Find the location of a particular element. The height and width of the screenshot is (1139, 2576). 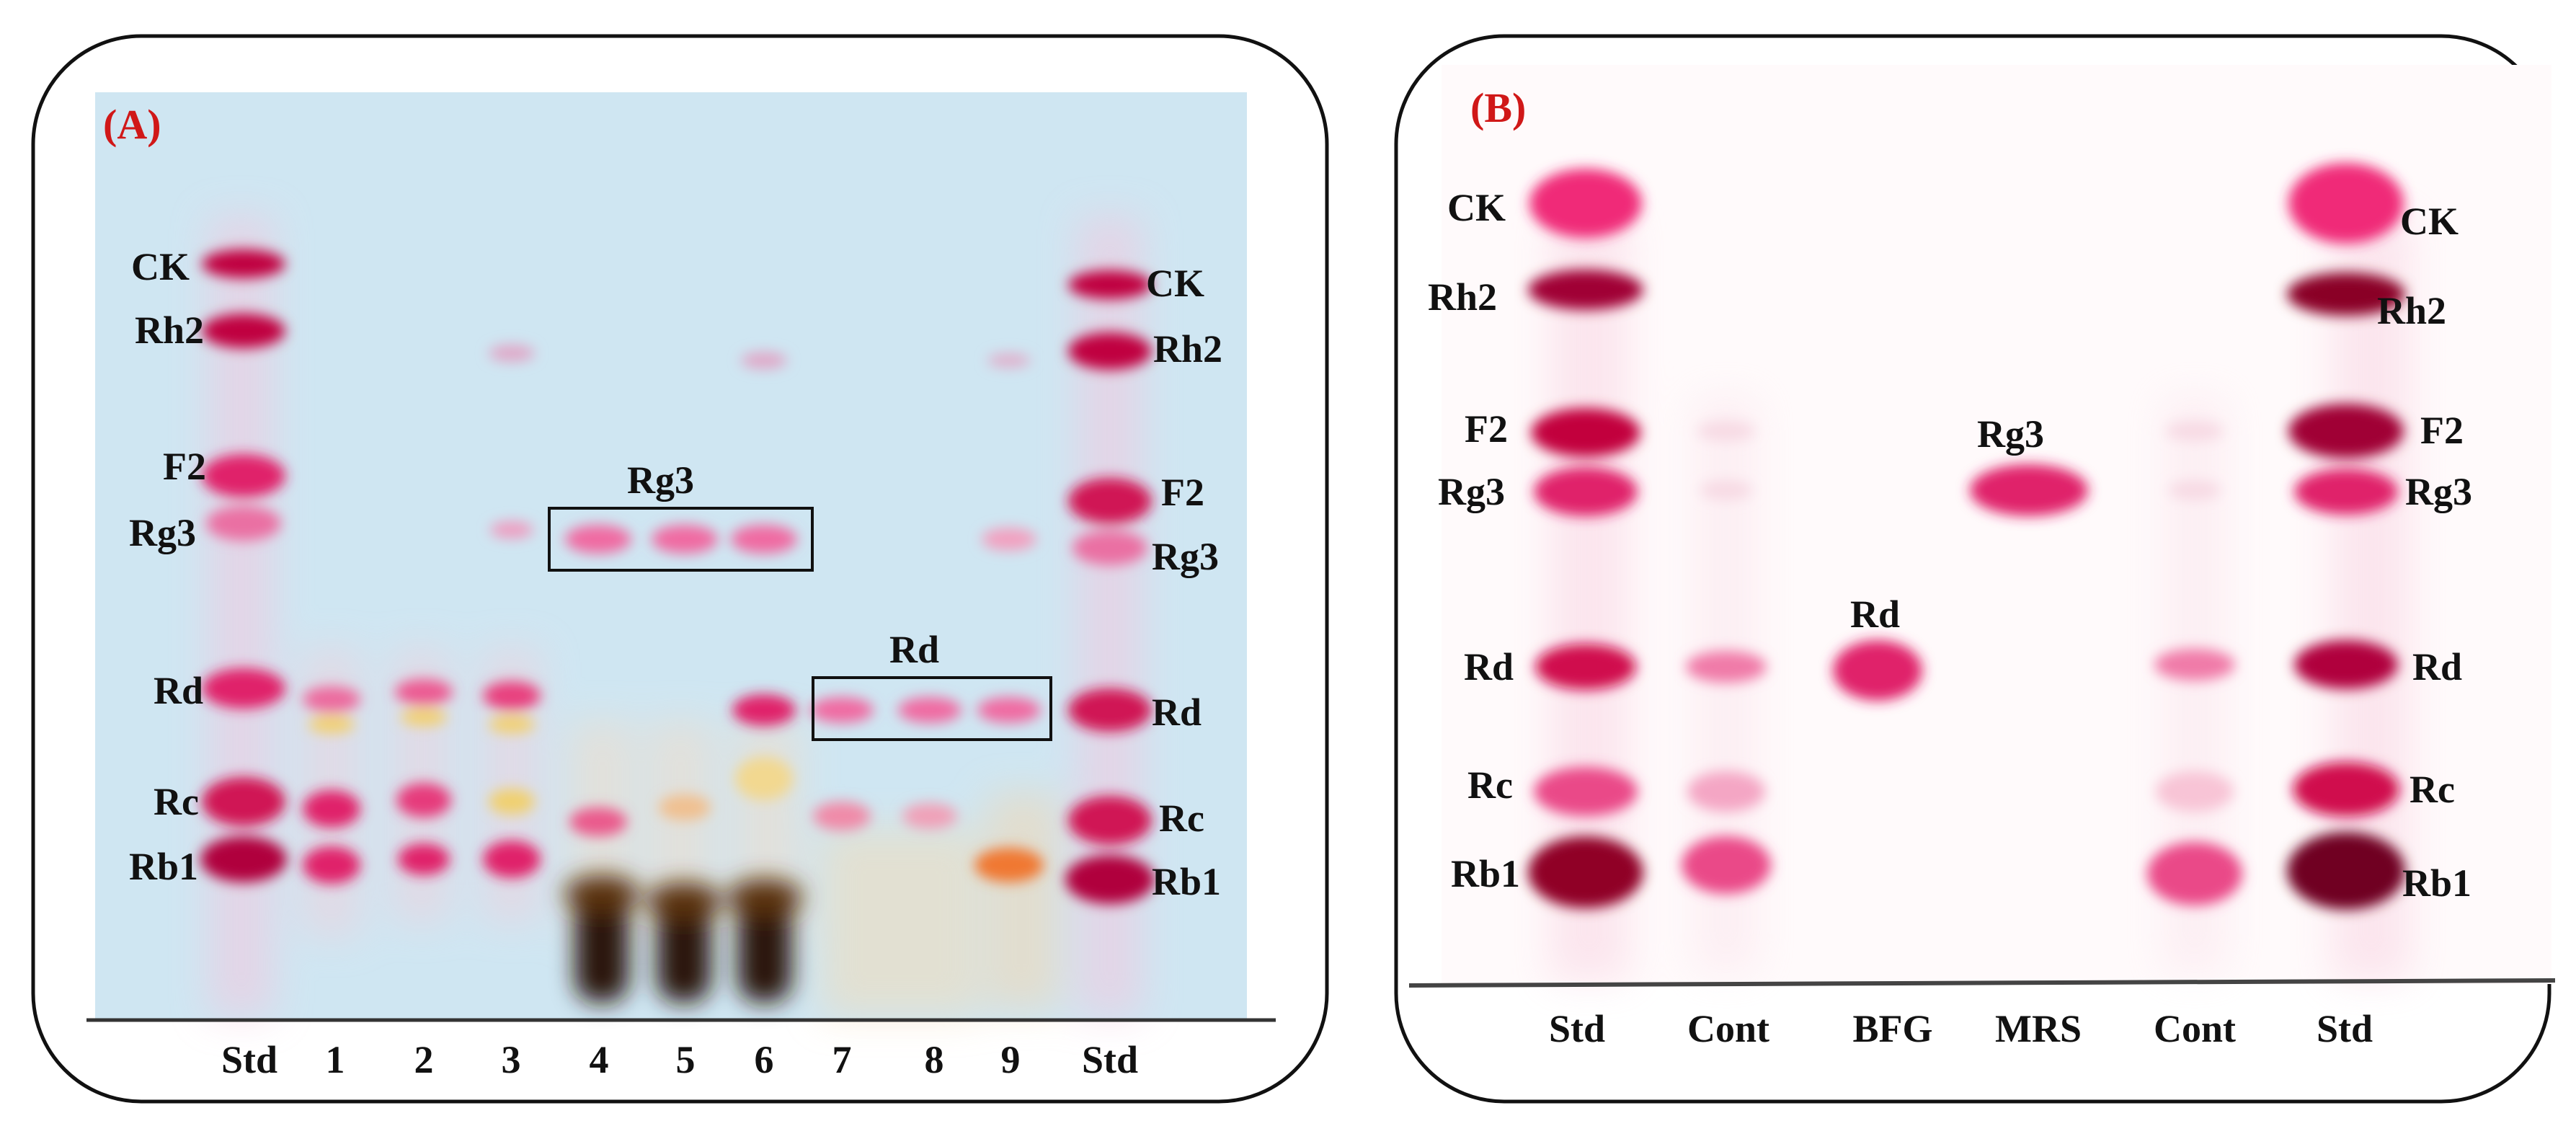

panel-a-left-label-f2: F2 is located at coordinates (184, 466).